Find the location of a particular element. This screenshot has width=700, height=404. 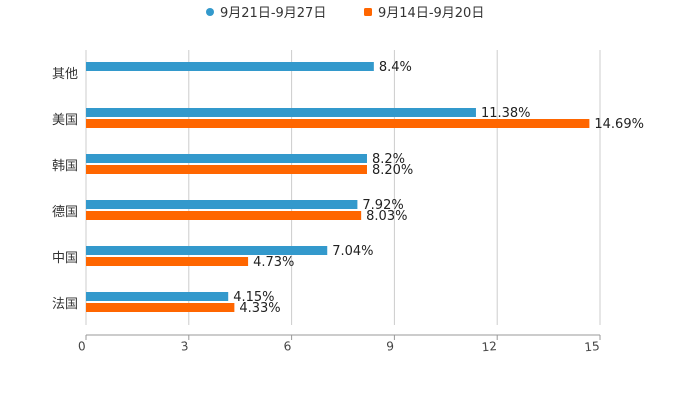

x-tick-label: 3 is located at coordinates (184, 346).